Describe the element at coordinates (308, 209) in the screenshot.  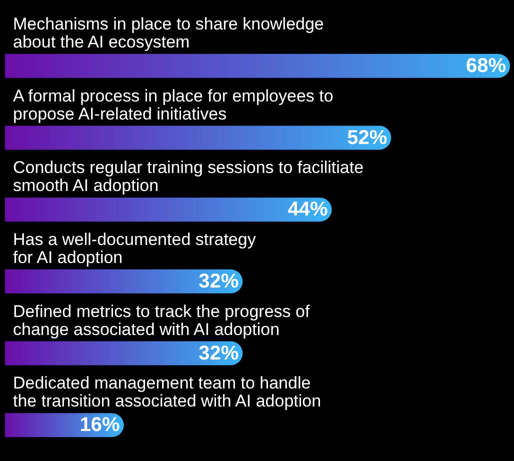
I see `data-label: 44%` at that location.